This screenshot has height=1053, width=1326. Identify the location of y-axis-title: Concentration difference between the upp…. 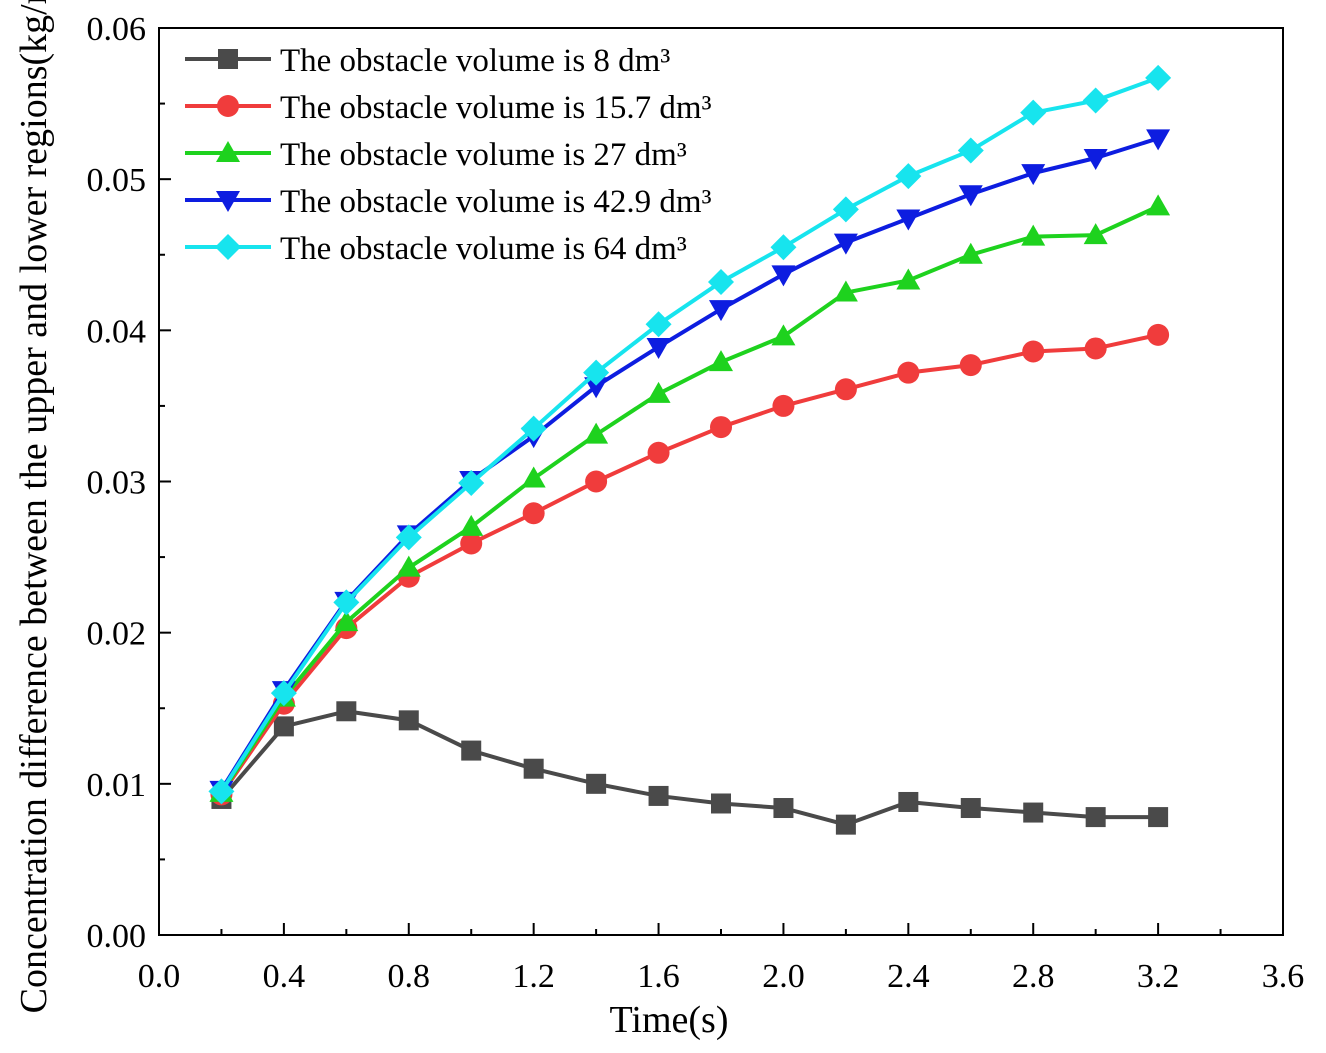
(34, 506).